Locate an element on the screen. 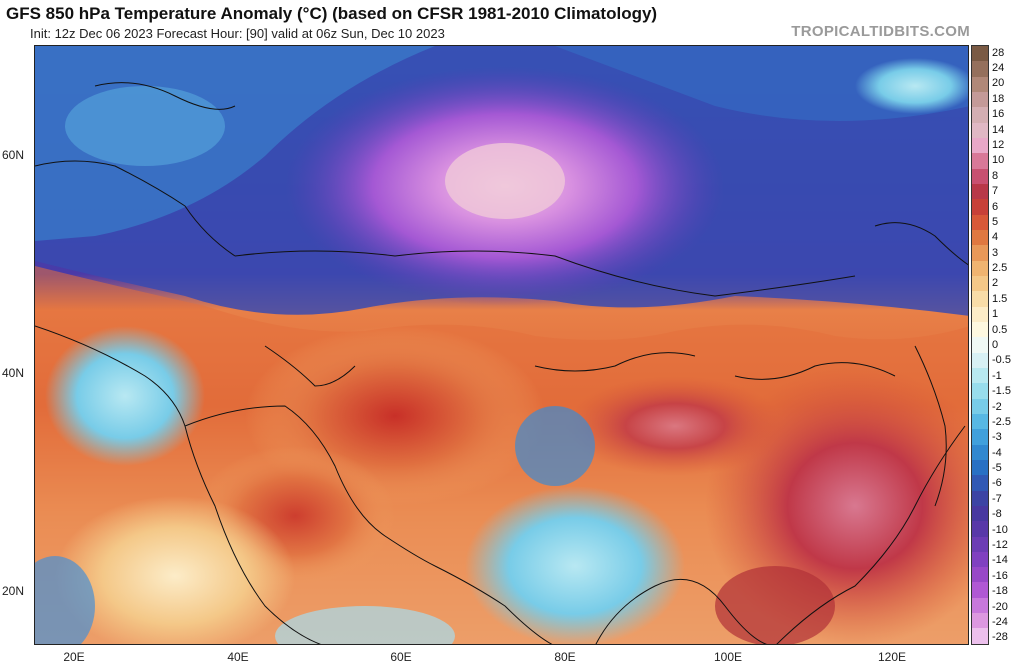 This screenshot has width=1024, height=665. colorbar-tick-label: 6 is located at coordinates (995, 206).